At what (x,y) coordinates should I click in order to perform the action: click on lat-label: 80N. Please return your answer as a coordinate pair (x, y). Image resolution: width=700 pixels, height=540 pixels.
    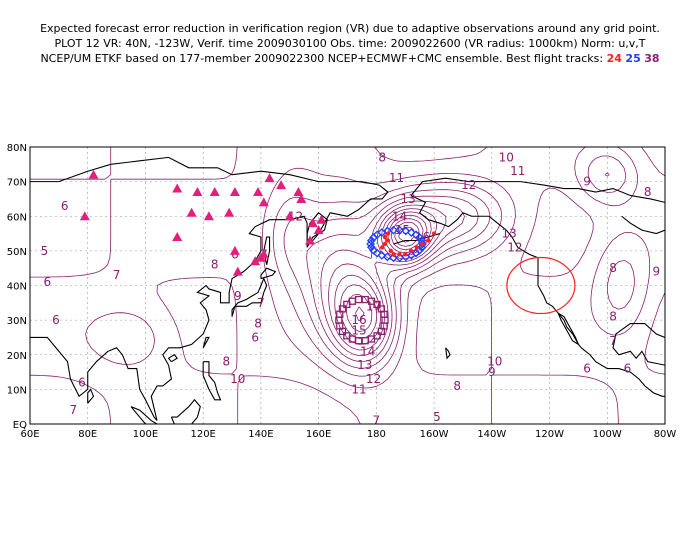
    Looking at the image, I should click on (17, 148).